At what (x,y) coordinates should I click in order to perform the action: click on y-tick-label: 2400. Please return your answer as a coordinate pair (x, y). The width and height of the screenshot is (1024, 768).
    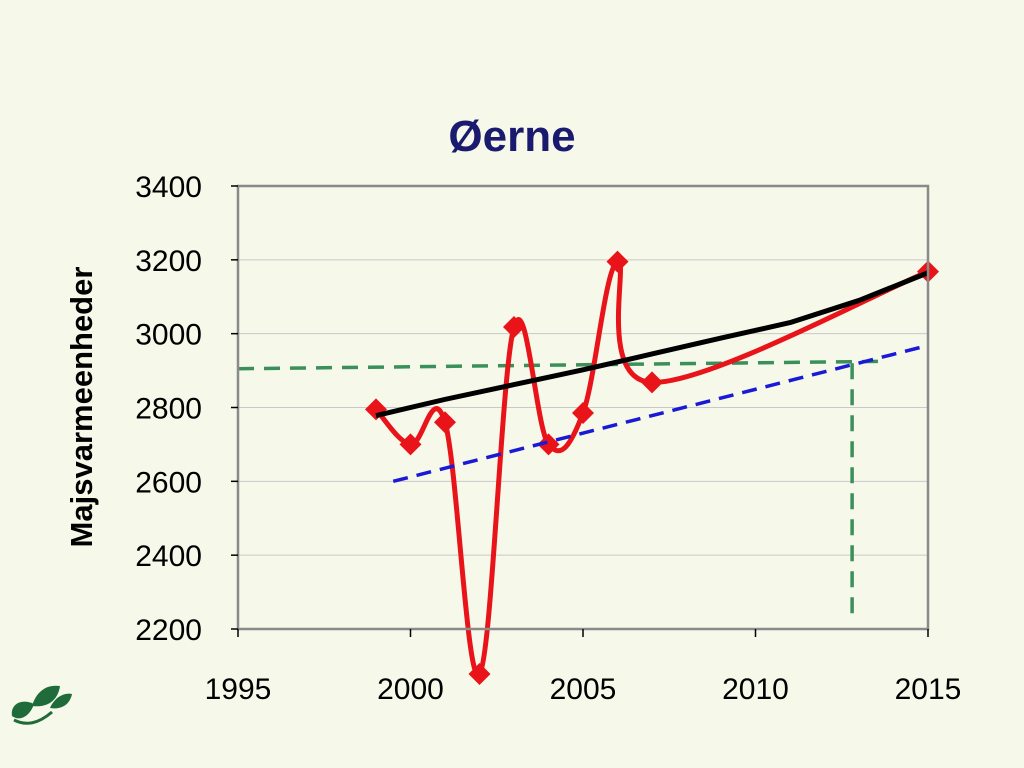
    Looking at the image, I should click on (168, 556).